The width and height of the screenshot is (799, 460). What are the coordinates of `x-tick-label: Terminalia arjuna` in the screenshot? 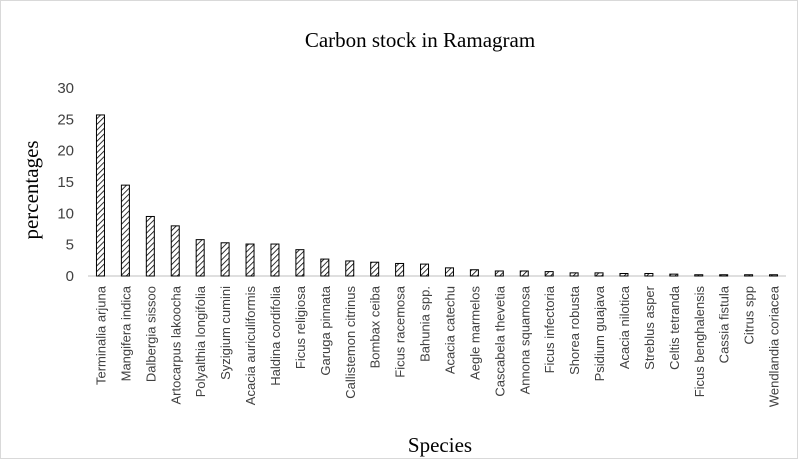 It's located at (100, 335).